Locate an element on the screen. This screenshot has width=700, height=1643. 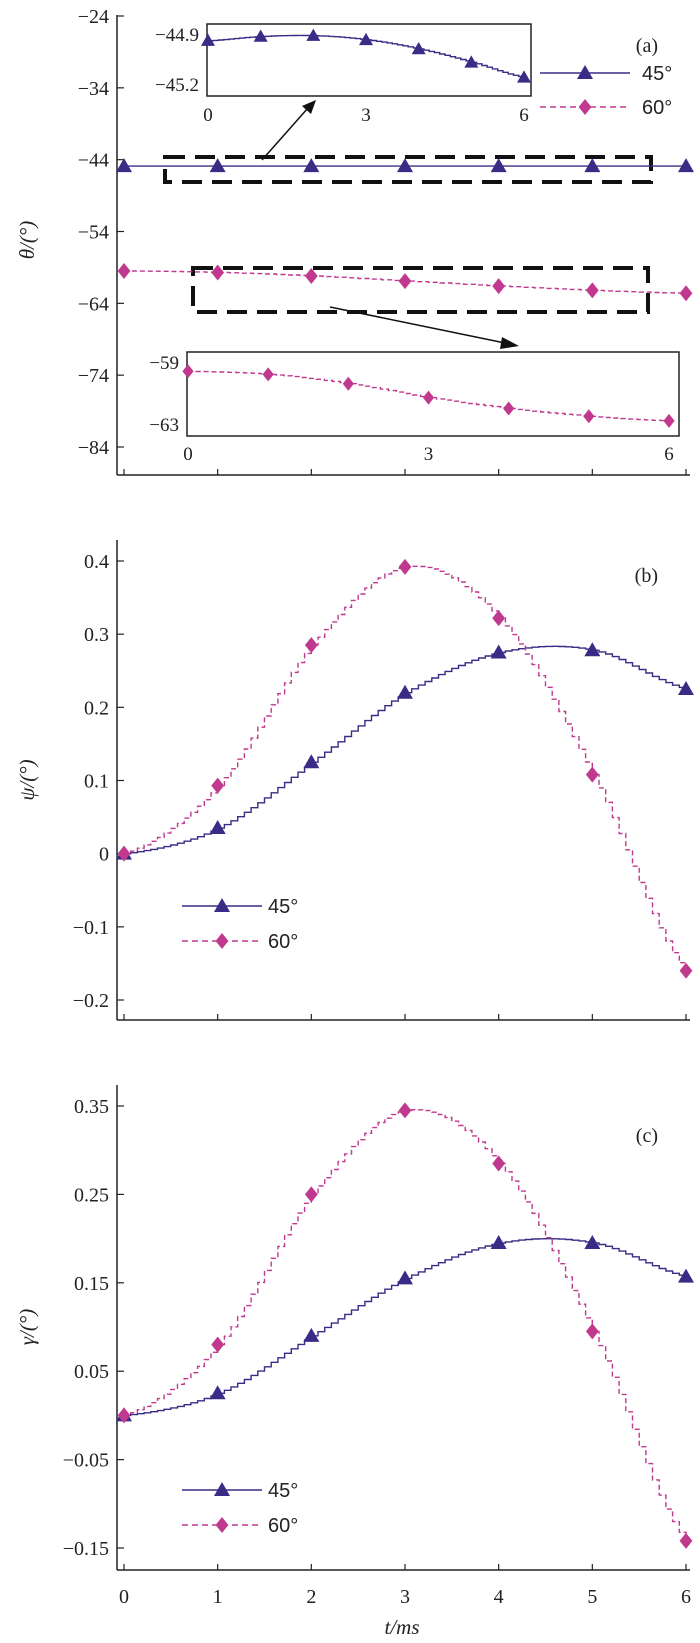
inset-45-series is located at coordinates (366, 55).